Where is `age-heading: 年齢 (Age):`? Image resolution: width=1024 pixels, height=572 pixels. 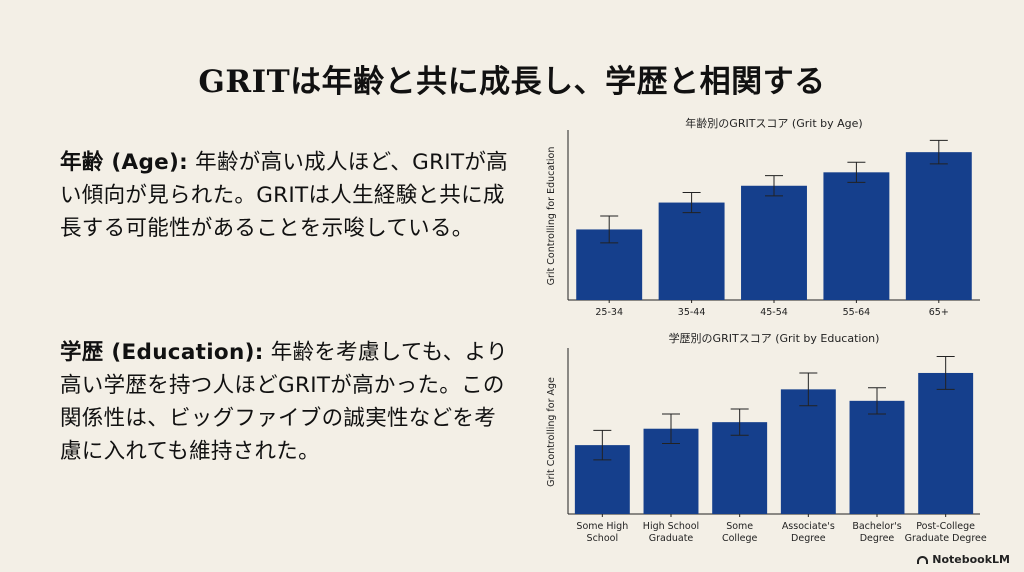 age-heading: 年齢 (Age): is located at coordinates (124, 162).